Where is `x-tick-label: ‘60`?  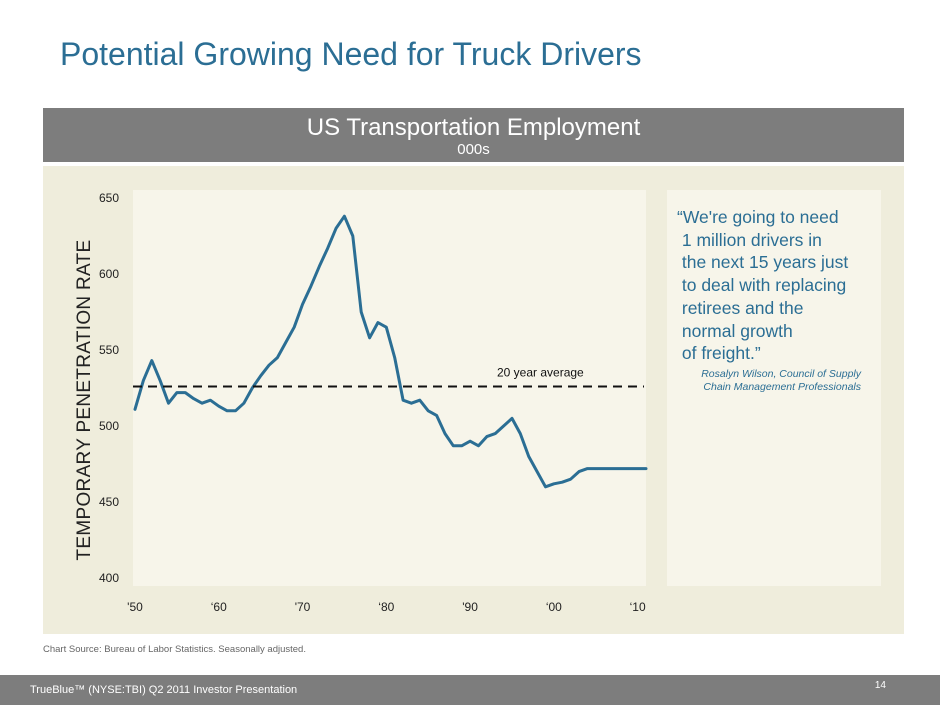 x-tick-label: ‘60 is located at coordinates (219, 607).